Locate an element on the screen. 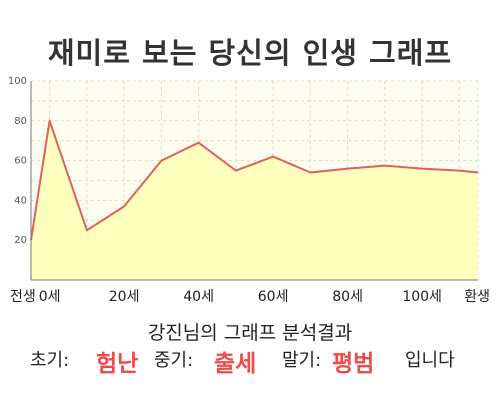 The width and height of the screenshot is (500, 400). late-value: 평범 is located at coordinates (353, 364).